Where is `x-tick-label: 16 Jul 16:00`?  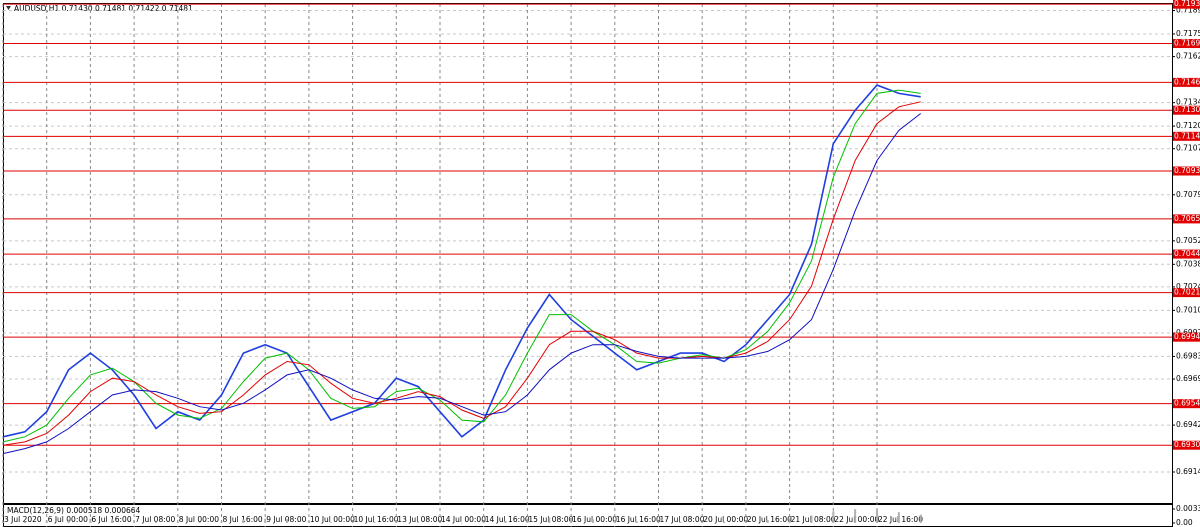 x-tick-label: 16 Jul 16:00 is located at coordinates (638, 519).